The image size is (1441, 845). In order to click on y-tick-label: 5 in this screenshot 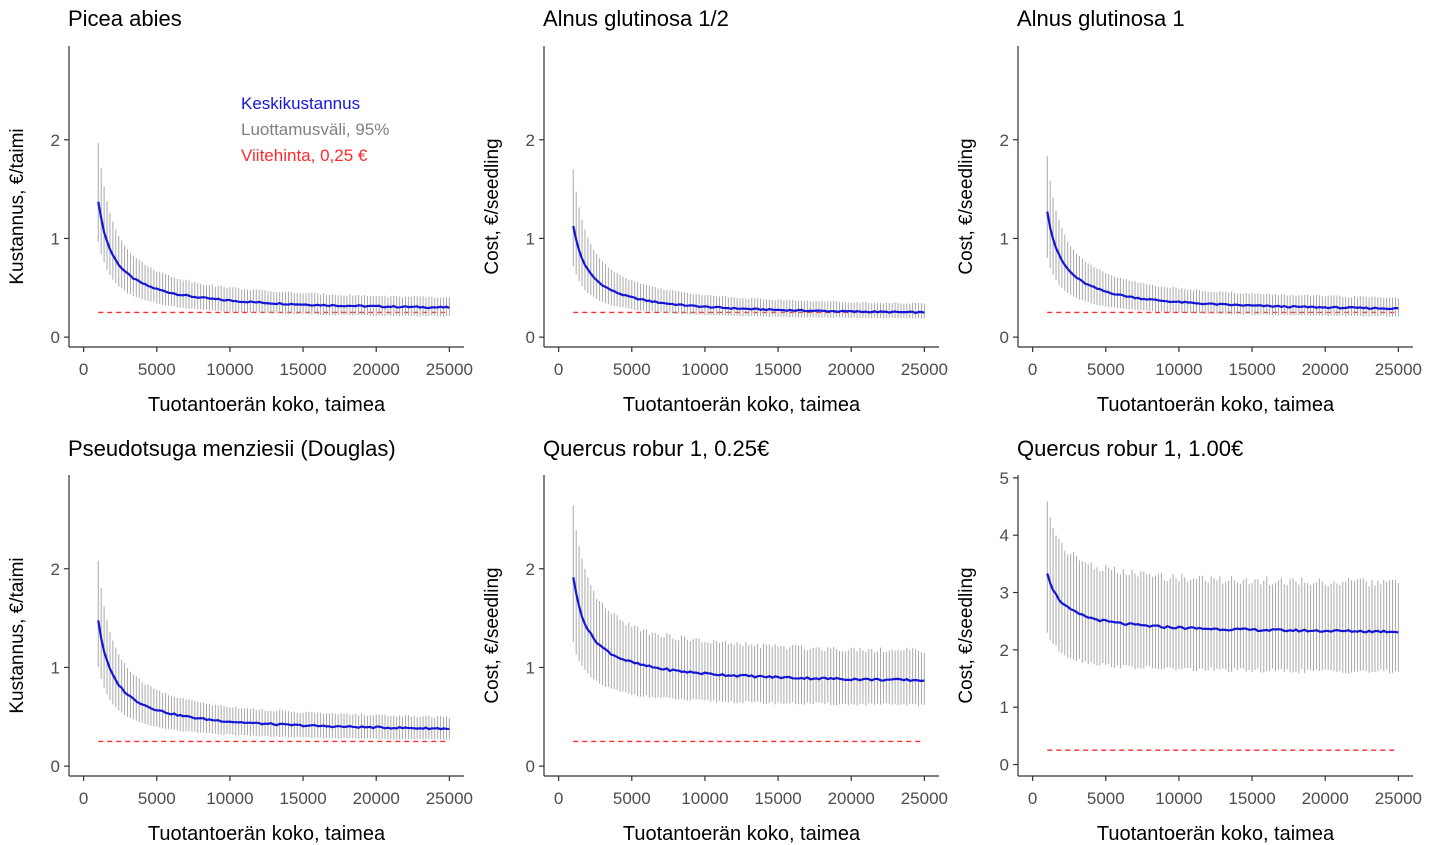, I will do `click(1004, 478)`.